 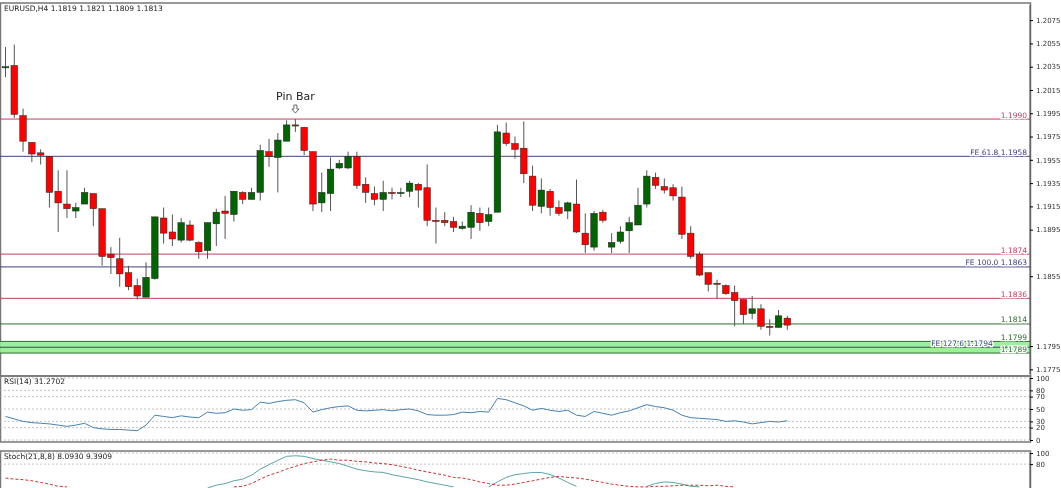 What do you see at coordinates (396, 414) in the screenshot?
I see `line-series` at bounding box center [396, 414].